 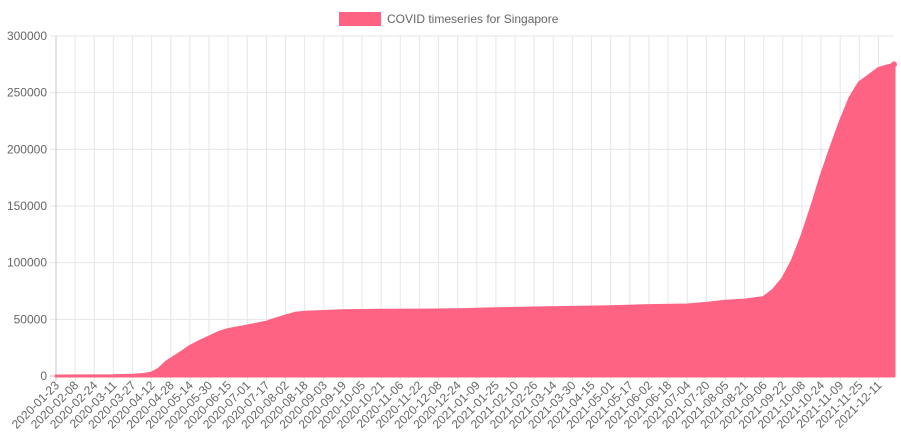 I want to click on y-axis: 0 50000 100000 150000 200000 250000 300000, so click(x=27, y=206).